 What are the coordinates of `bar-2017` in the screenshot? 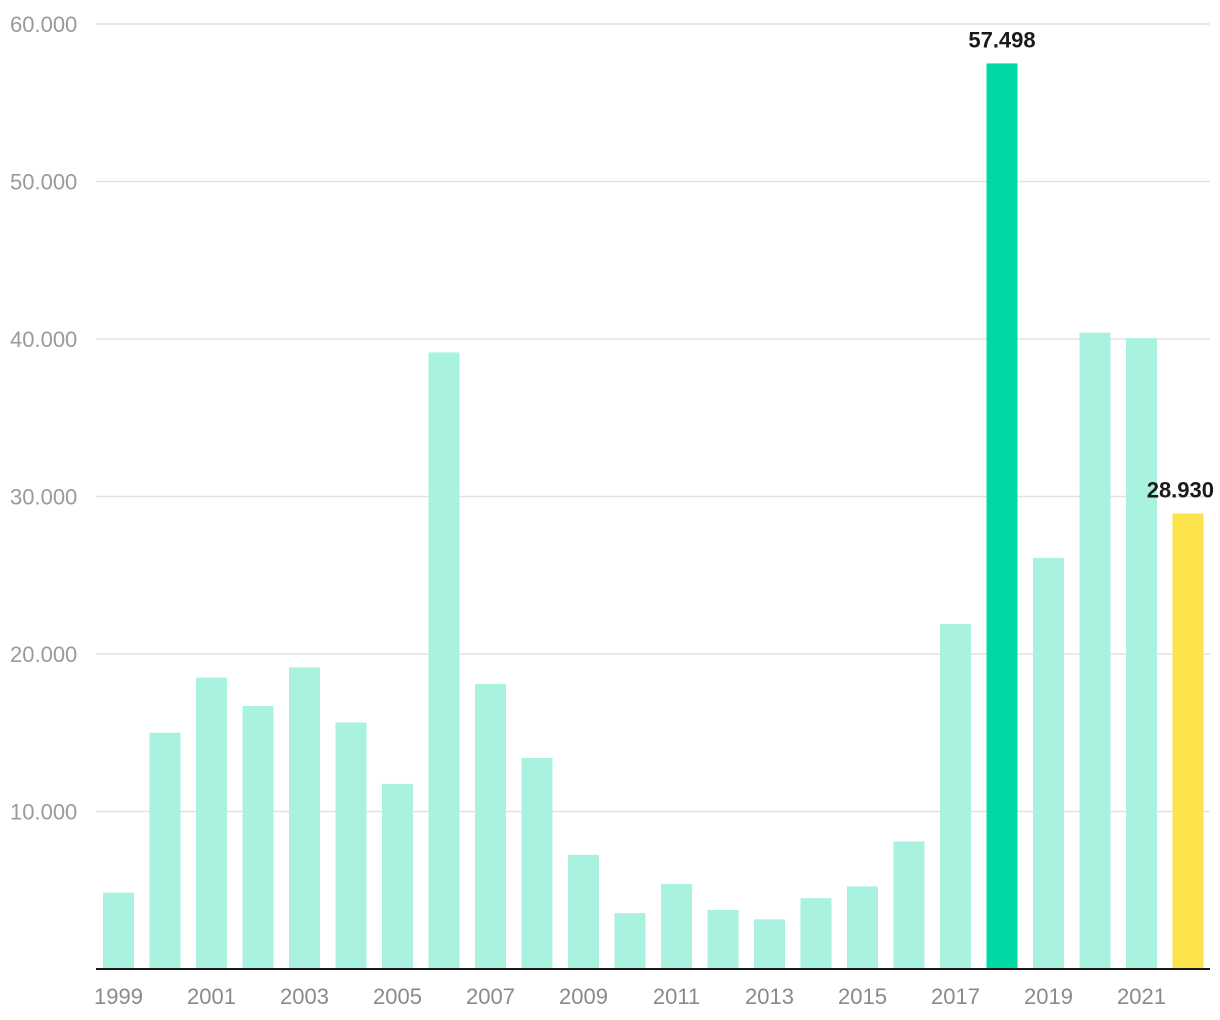 It's located at (955, 796).